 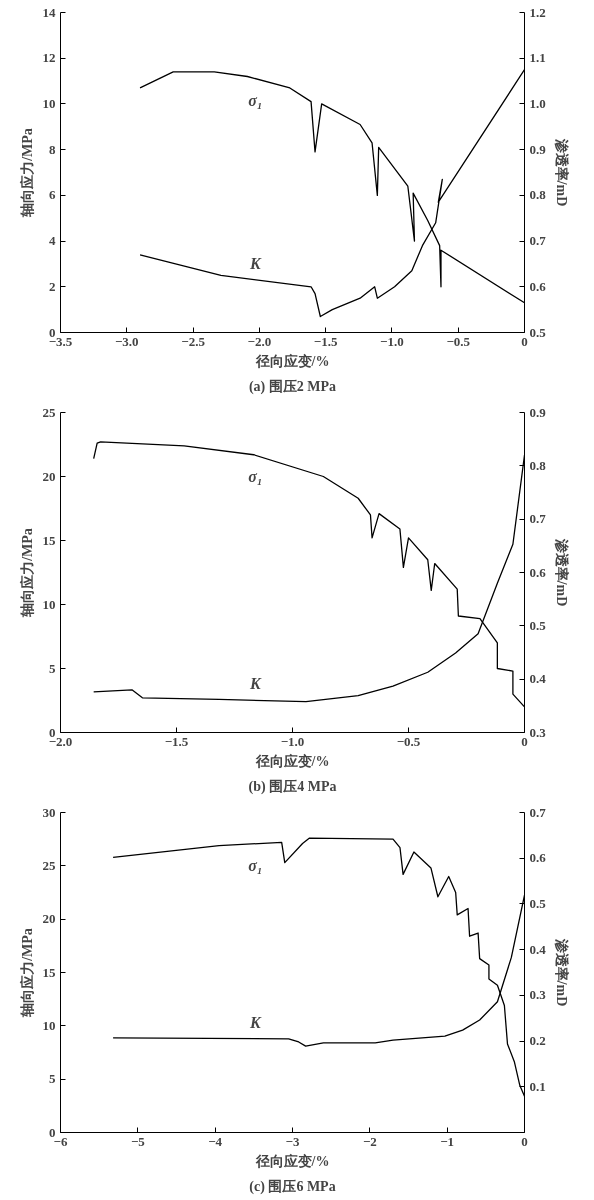 What do you see at coordinates (369, 1141) in the screenshot?
I see `x-tick-label: −2` at bounding box center [369, 1141].